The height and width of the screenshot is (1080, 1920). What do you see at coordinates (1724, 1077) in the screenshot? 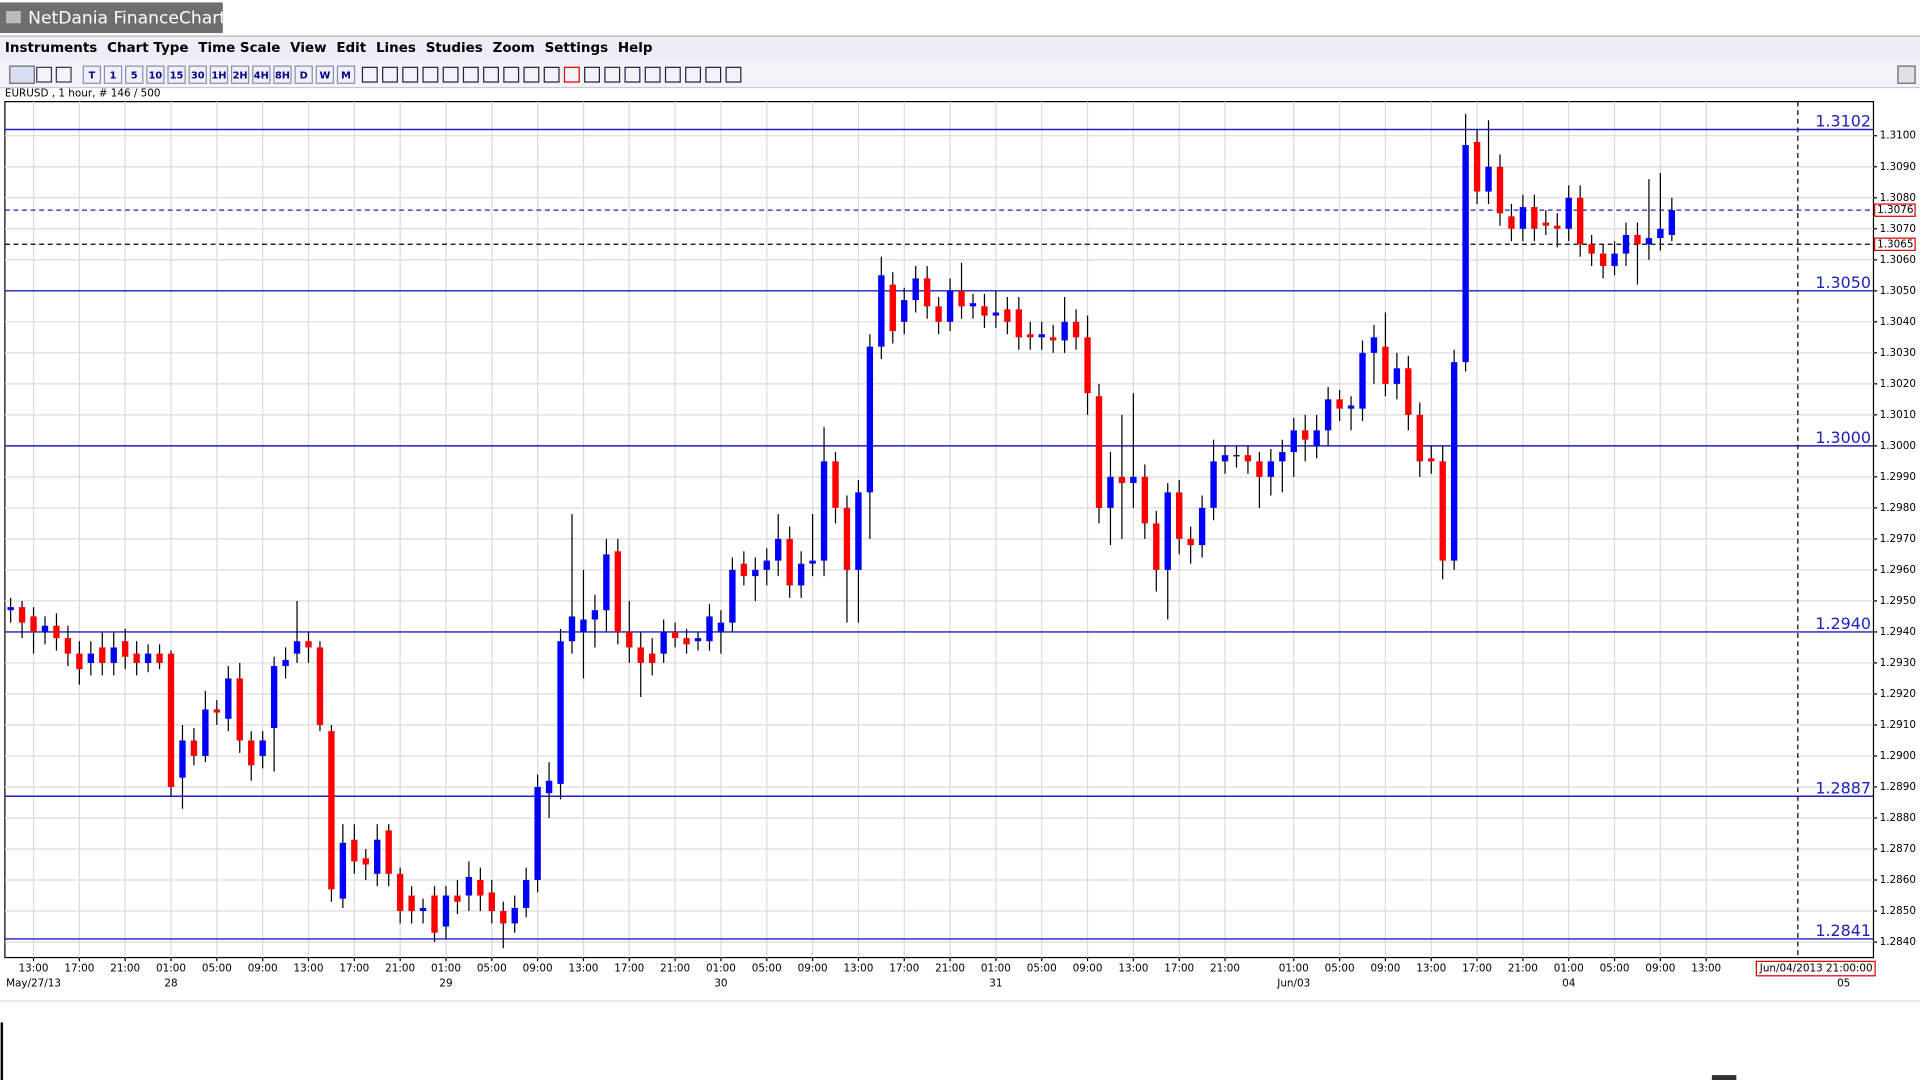
I see `scroll-stub` at bounding box center [1724, 1077].